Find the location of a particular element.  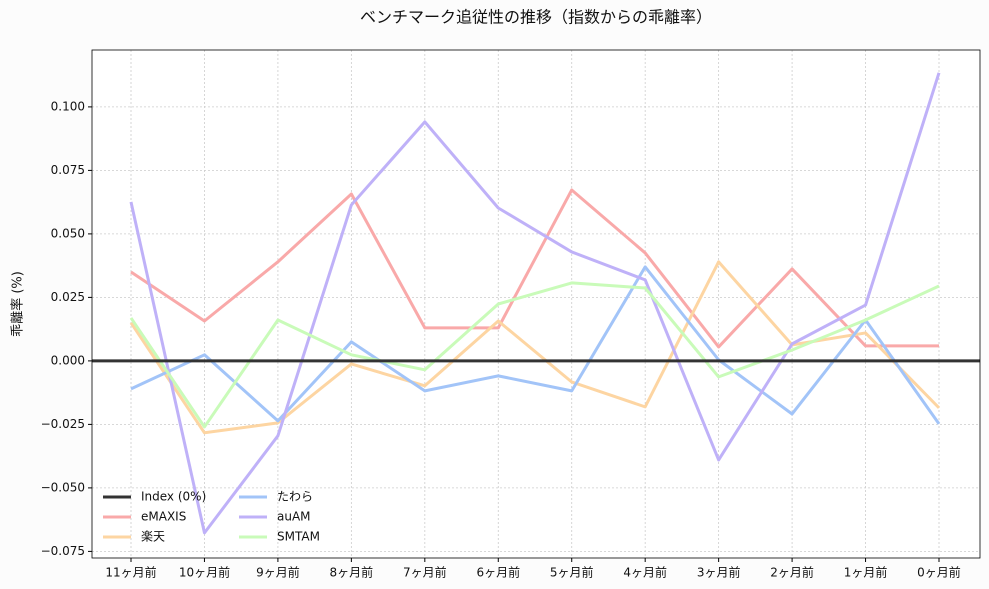

x-tick-label: 10ヶ月前 is located at coordinates (204, 572).